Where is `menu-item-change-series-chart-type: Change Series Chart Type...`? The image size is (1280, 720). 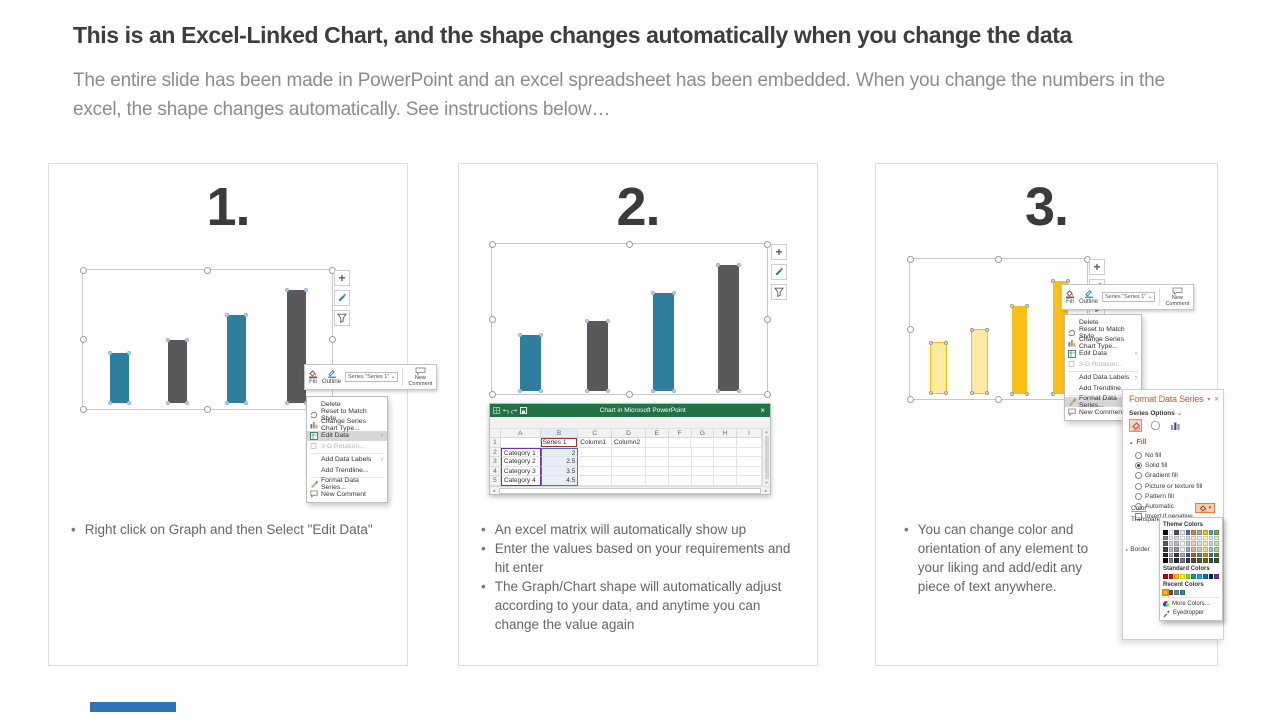 menu-item-change-series-chart-type: Change Series Chart Type... is located at coordinates (347, 425).